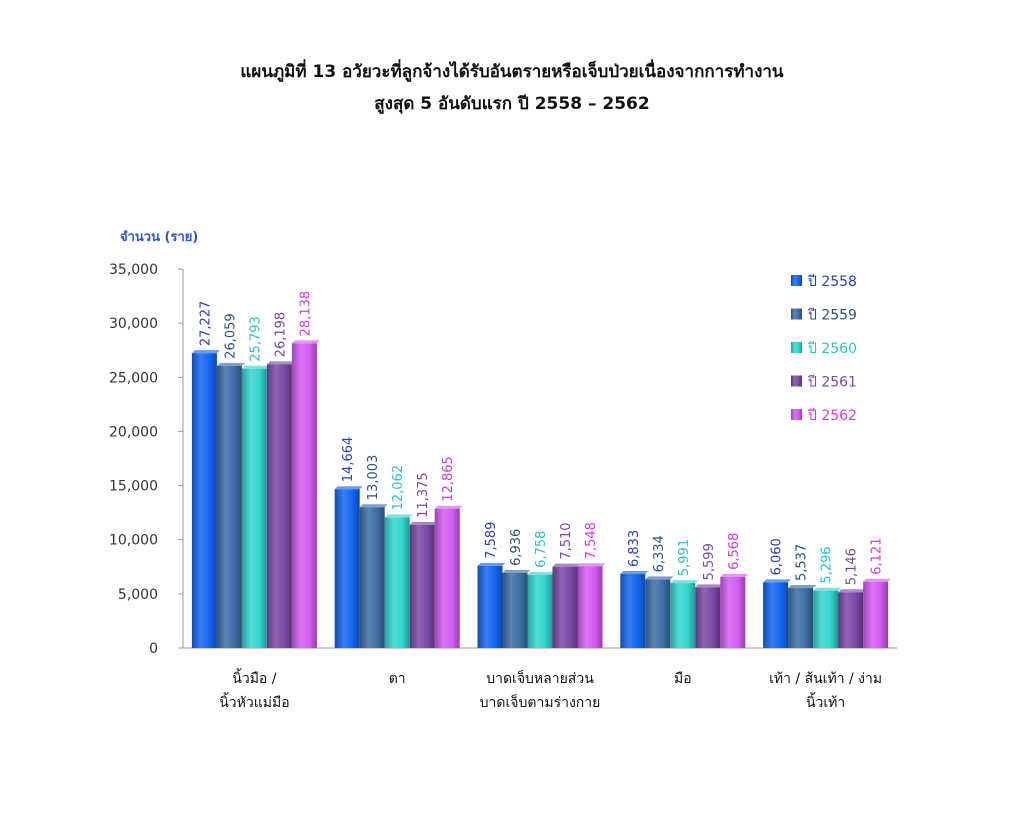 Image resolution: width=1024 pixels, height=819 pixels. What do you see at coordinates (230, 336) in the screenshot?
I see `data-label: 26,059` at bounding box center [230, 336].